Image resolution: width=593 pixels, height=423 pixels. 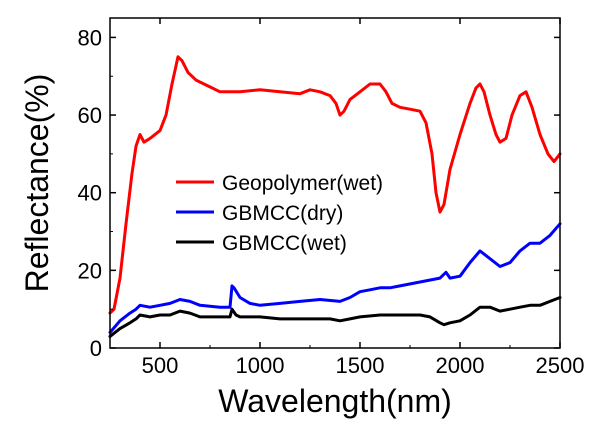 I want to click on x-axis-title: Wavelength(nm), so click(x=335, y=401).